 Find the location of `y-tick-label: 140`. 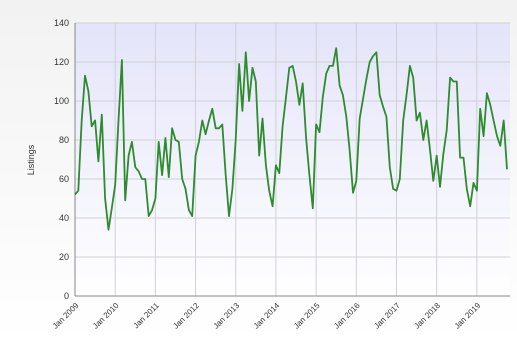

y-tick-label: 140 is located at coordinates (61, 23).